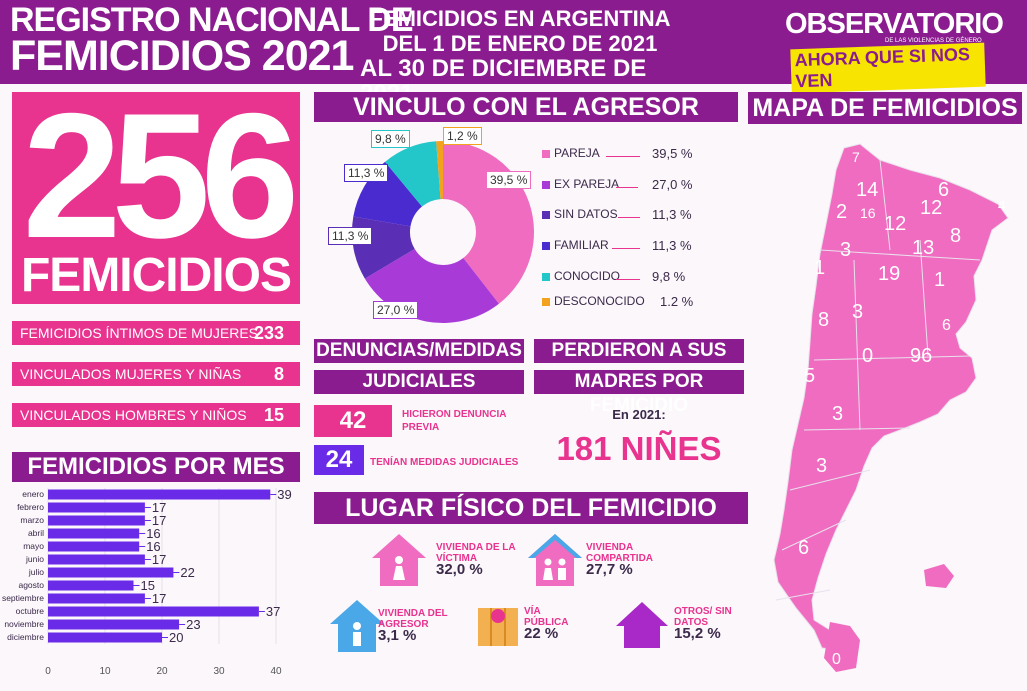 Image resolution: width=1027 pixels, height=691 pixels. Describe the element at coordinates (96, 507) in the screenshot. I see `bar-febrero` at that location.